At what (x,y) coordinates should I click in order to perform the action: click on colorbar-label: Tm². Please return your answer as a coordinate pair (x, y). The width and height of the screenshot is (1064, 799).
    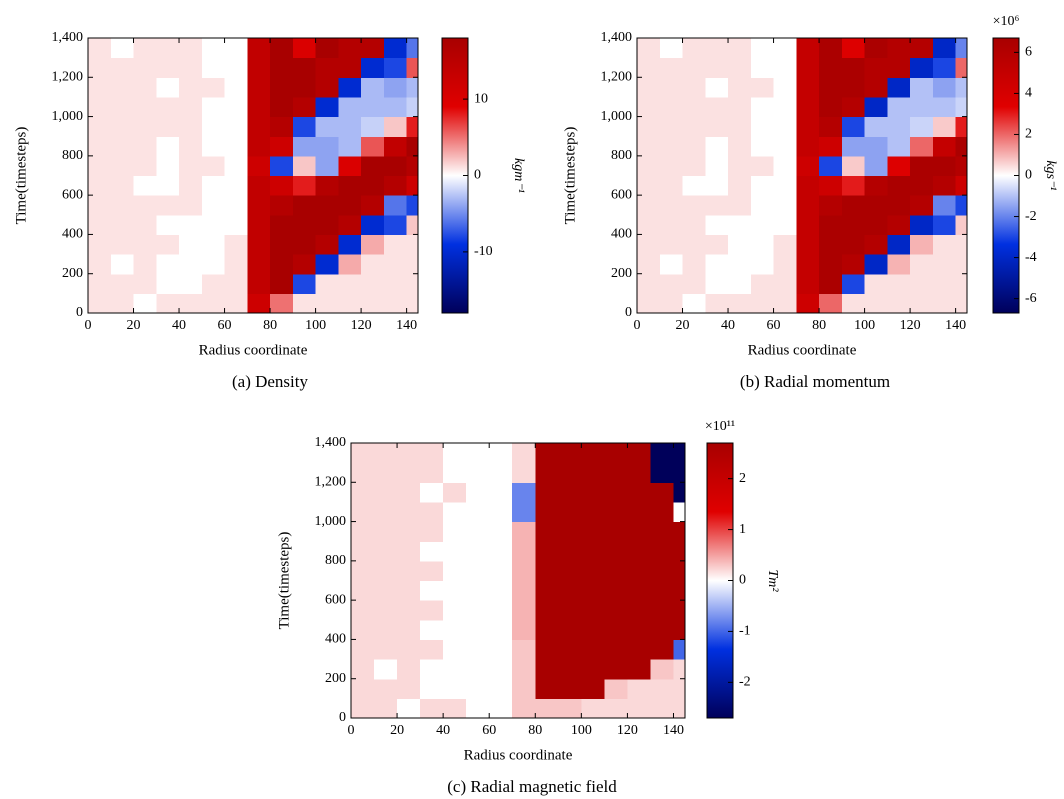
    Looking at the image, I should click on (772, 580).